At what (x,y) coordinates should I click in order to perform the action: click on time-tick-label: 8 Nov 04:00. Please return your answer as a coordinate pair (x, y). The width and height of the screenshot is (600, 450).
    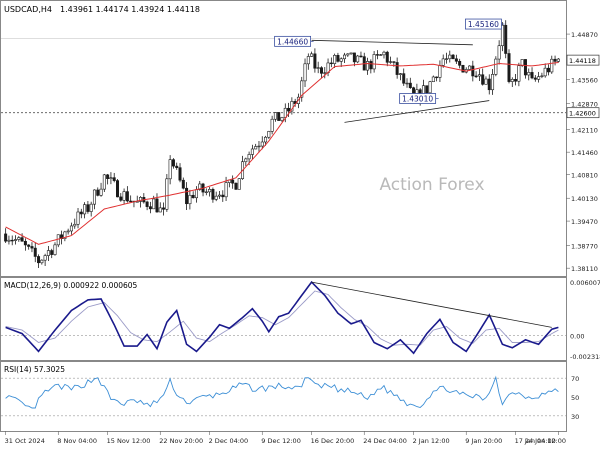
    Looking at the image, I should click on (77, 441).